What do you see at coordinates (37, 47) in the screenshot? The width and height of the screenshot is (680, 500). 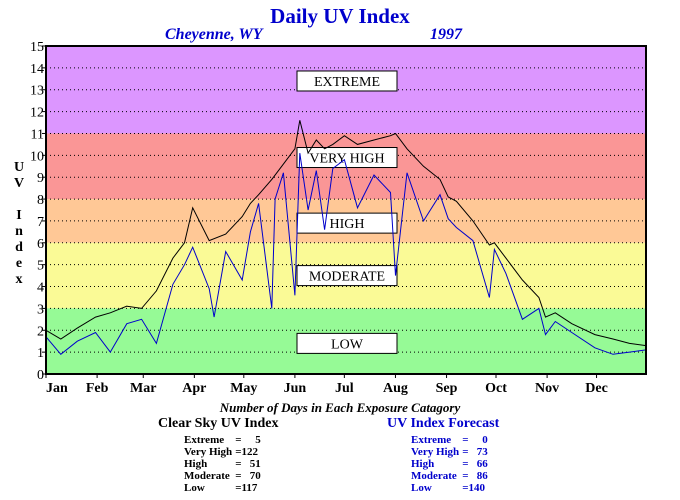 I see `y-tick-label: 15` at bounding box center [37, 47].